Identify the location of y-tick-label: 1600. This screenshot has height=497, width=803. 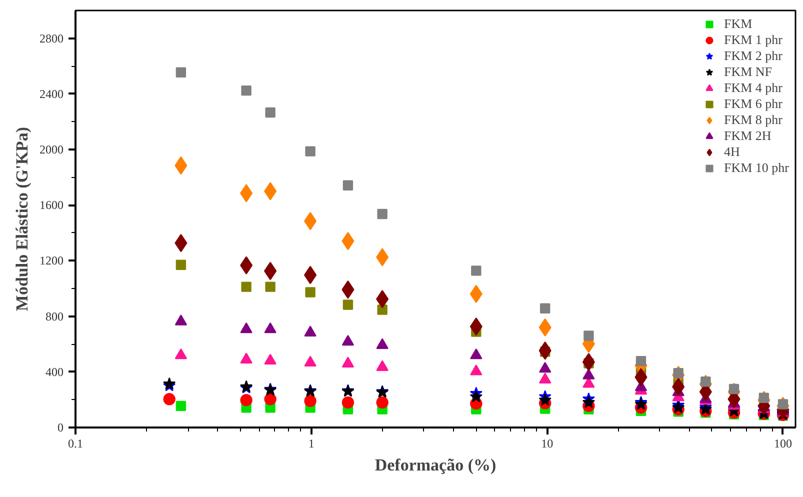
(52, 205).